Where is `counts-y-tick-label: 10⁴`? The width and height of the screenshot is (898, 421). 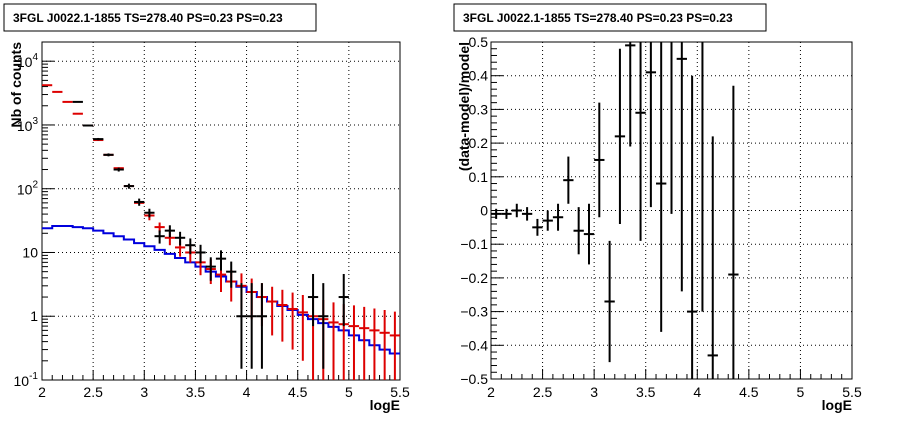 counts-y-tick-label: 10⁴ is located at coordinates (28, 61).